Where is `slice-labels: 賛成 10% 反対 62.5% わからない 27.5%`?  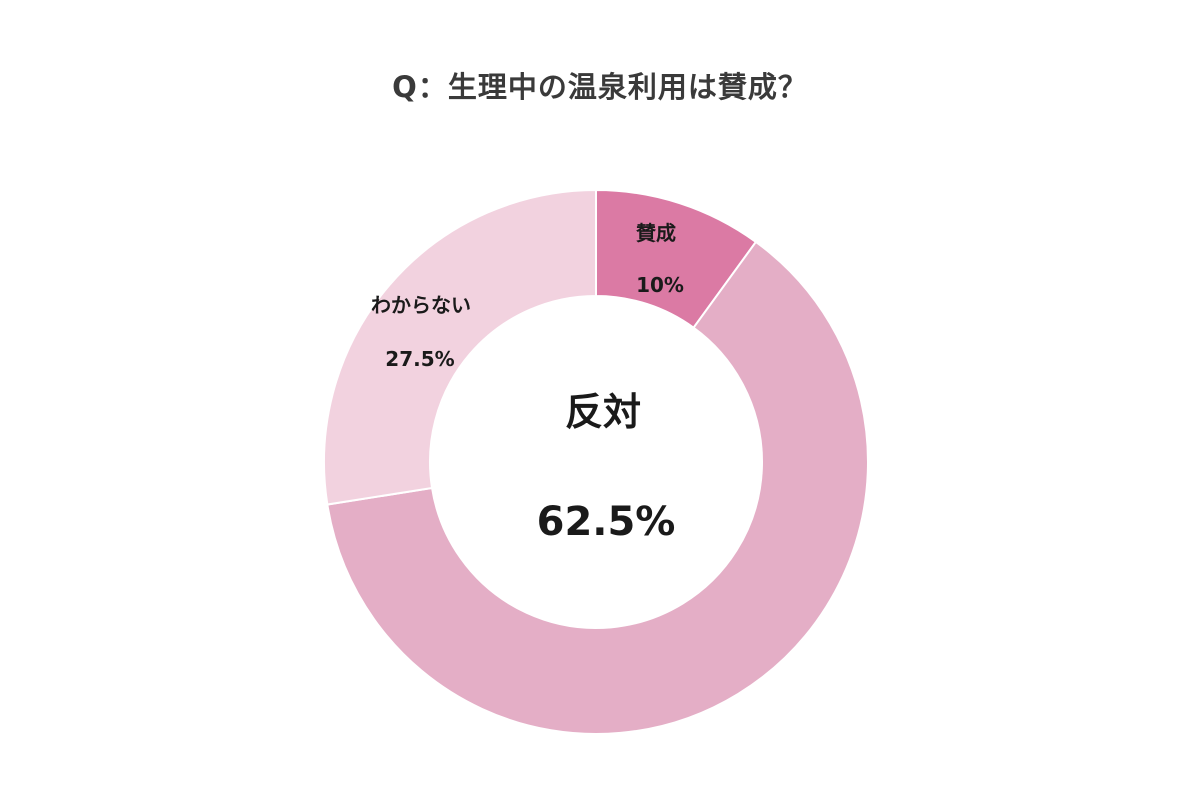
slice-labels: 賛成 10% 反対 62.5% わからない 27.5% is located at coordinates (527, 383).